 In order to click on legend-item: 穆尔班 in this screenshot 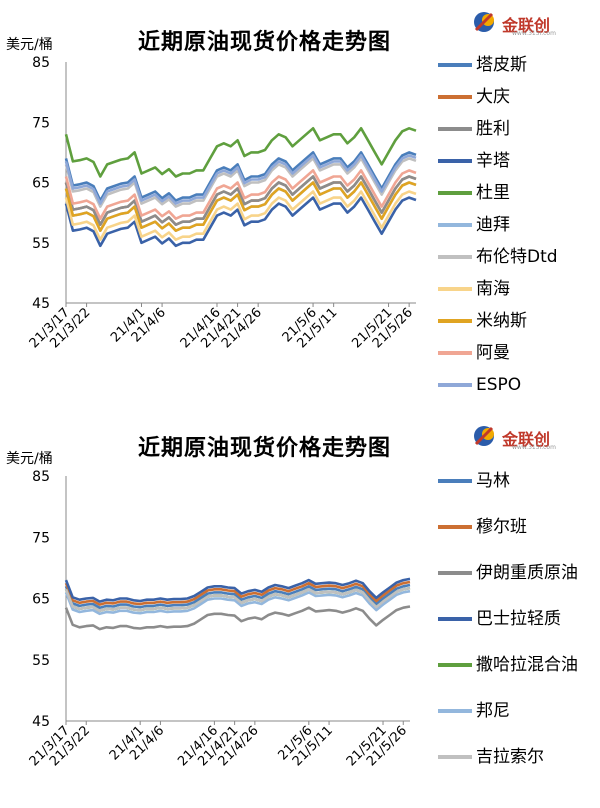, I will do `click(516, 538)`.